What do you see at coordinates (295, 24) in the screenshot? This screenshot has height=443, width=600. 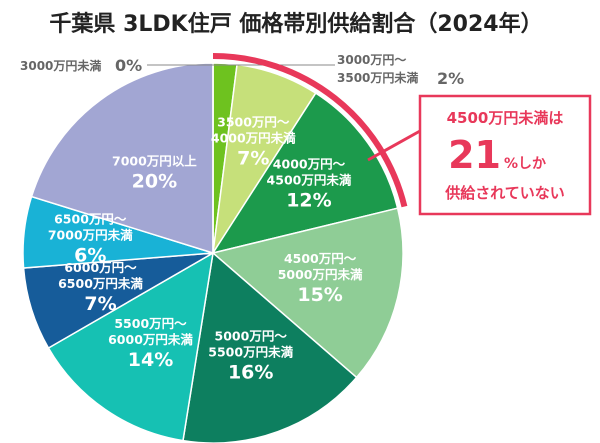 I see `chart-title: 千葉県 3LDK住戸 価格帯別供給割合（2024年）` at bounding box center [295, 24].